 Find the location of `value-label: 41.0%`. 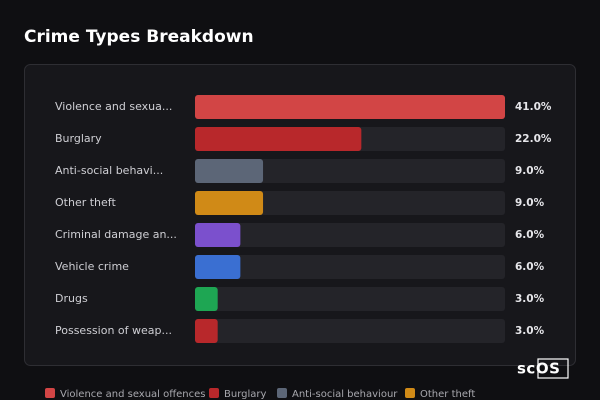

value-label: 41.0% is located at coordinates (533, 107).